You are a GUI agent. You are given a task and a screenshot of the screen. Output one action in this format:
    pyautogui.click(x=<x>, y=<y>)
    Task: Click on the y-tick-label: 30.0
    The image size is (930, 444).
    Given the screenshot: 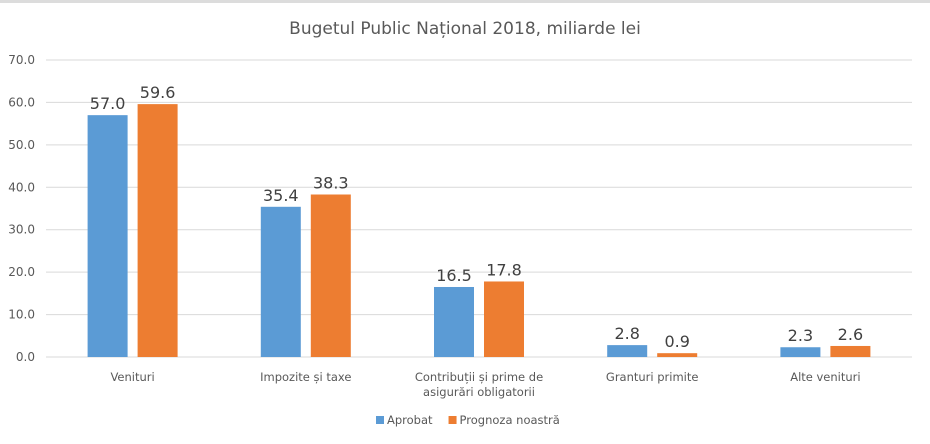 What is the action you would take?
    pyautogui.click(x=21, y=230)
    